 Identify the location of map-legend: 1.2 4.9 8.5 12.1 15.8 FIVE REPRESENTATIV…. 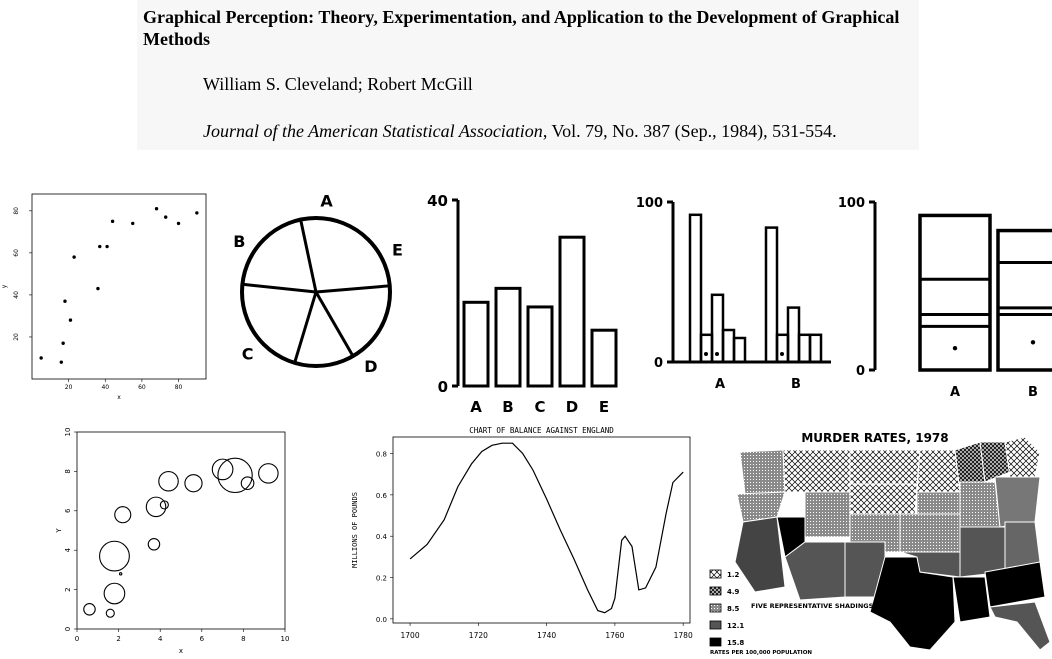
(791, 612).